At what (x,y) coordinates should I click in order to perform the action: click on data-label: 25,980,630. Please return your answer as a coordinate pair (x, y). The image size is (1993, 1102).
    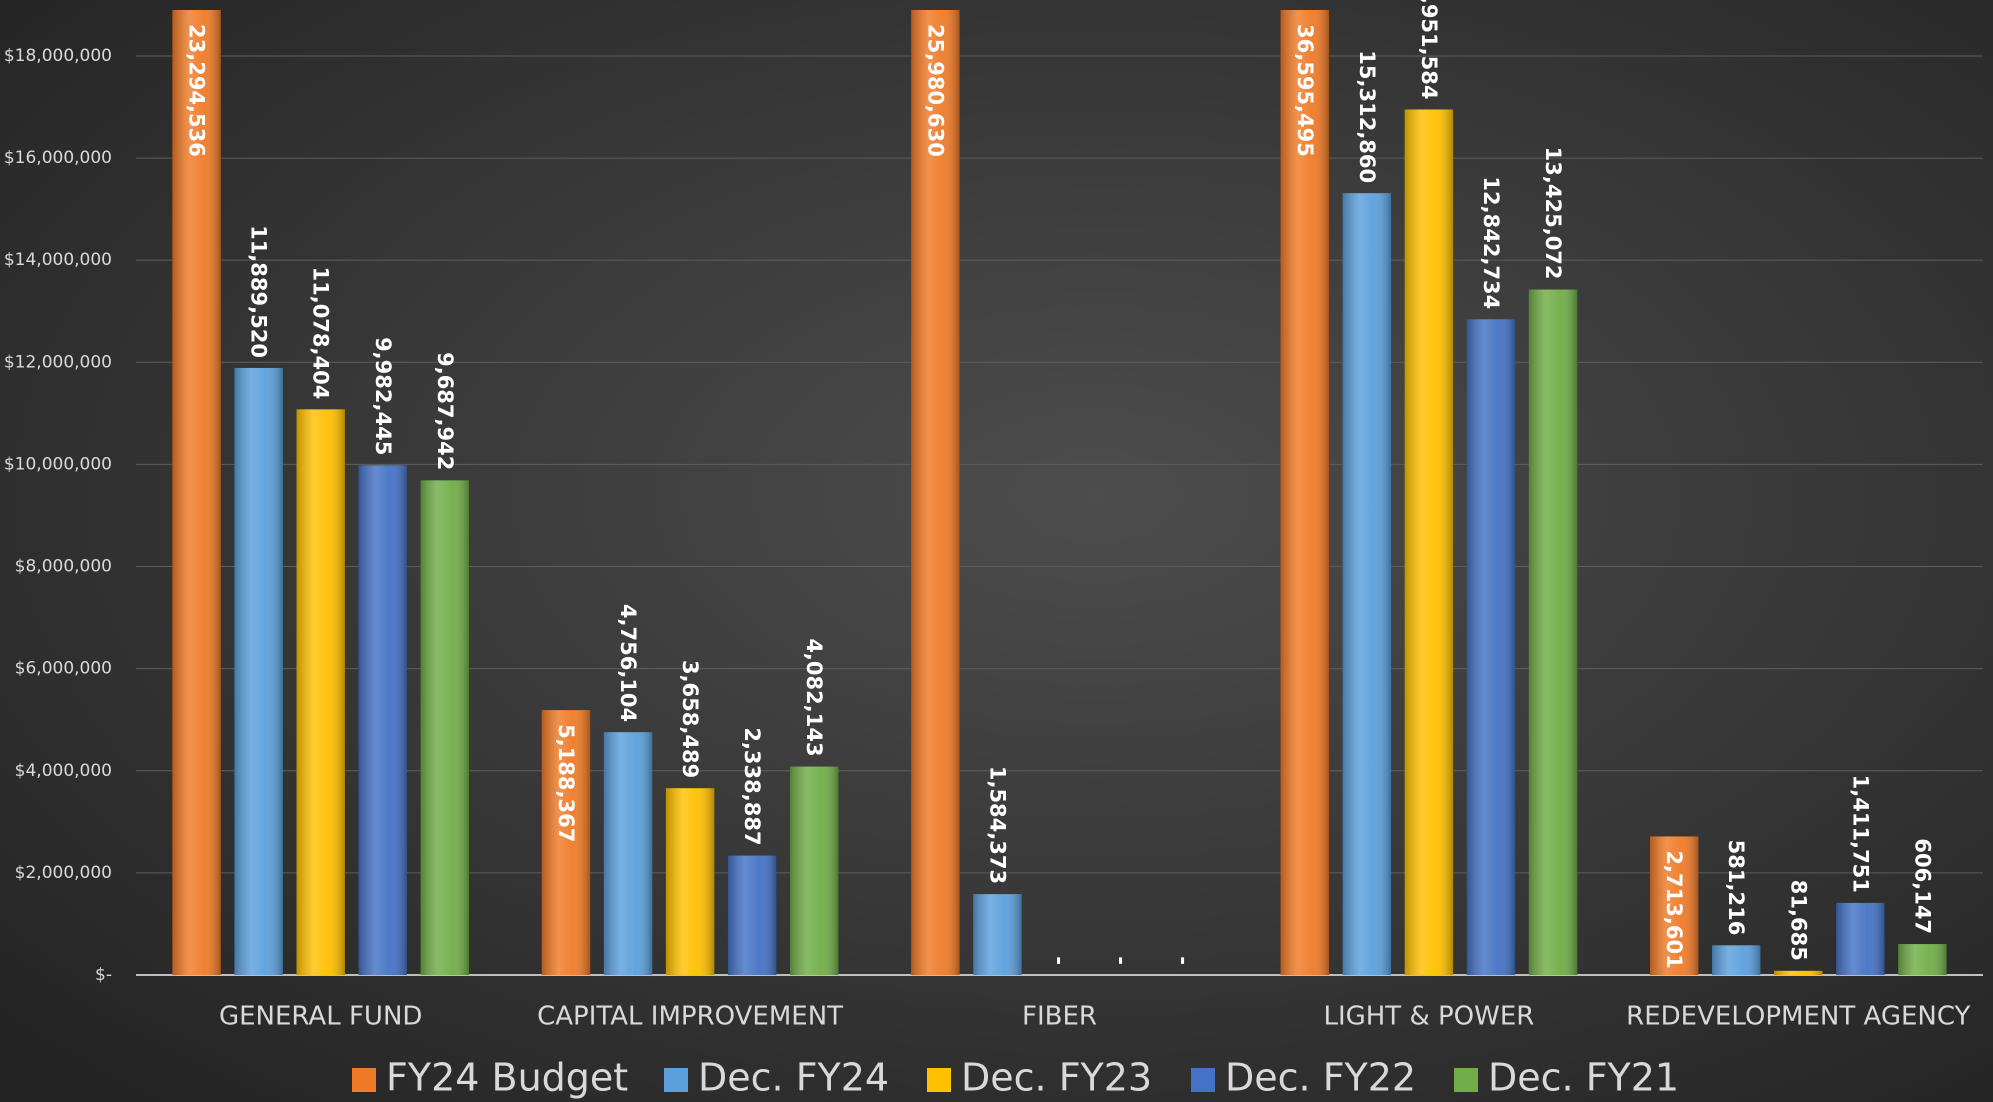
    Looking at the image, I should click on (935, 90).